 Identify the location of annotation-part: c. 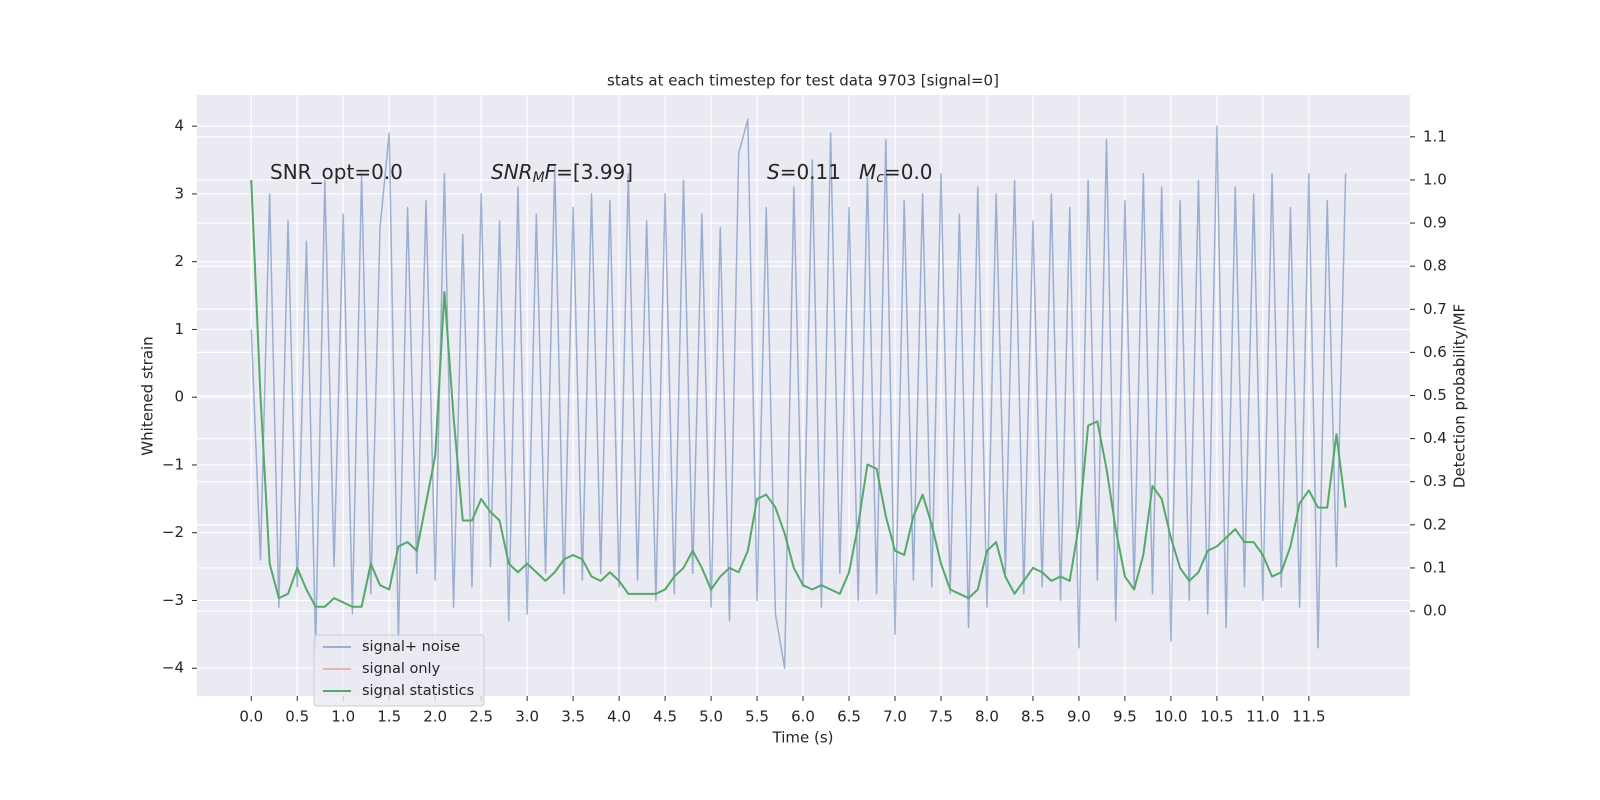
(880, 178).